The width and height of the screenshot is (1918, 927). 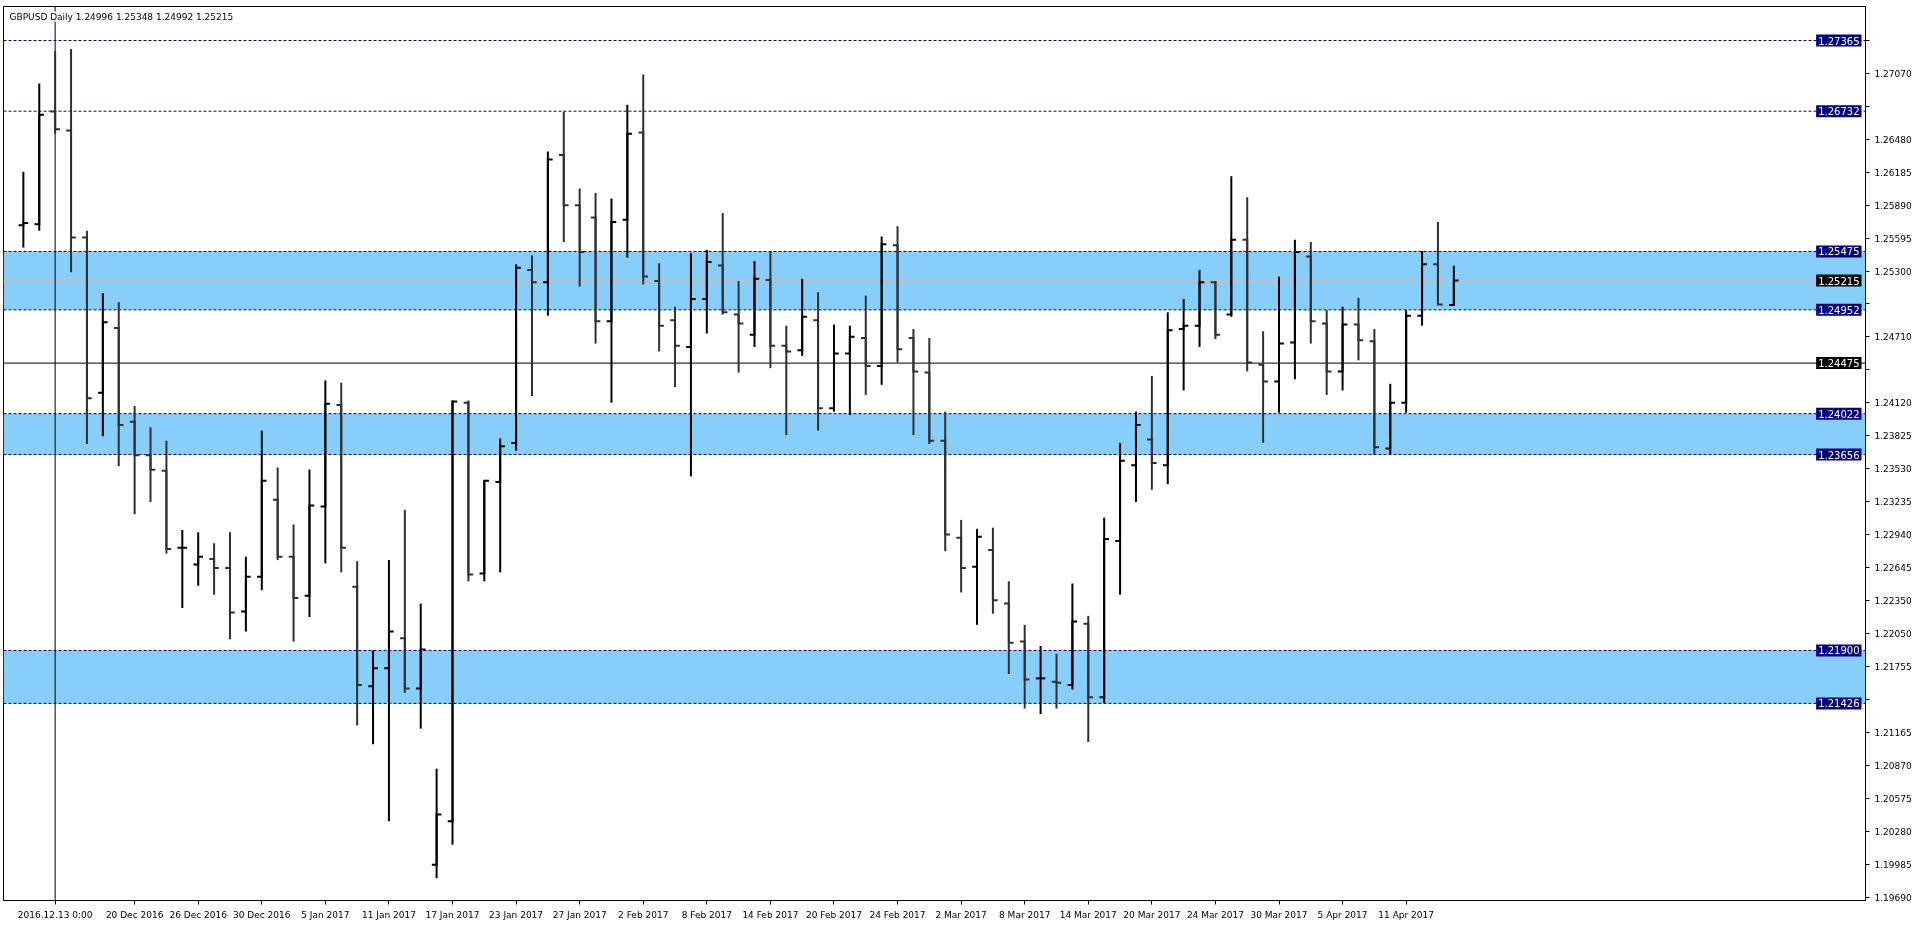 I want to click on ref-line-label: 1.24022, so click(x=1839, y=414).